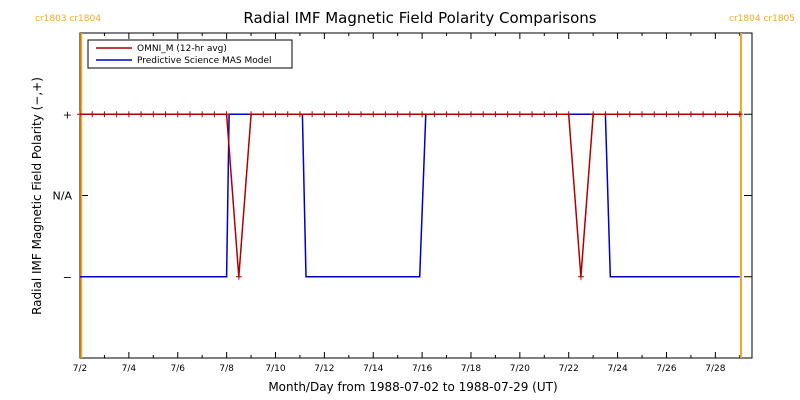 The width and height of the screenshot is (800, 400). What do you see at coordinates (617, 369) in the screenshot?
I see `x-tick-label: 7/24` at bounding box center [617, 369].